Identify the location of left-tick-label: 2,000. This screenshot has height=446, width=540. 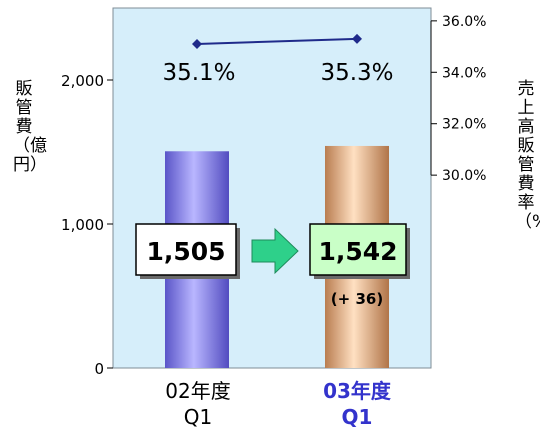
(82, 81).